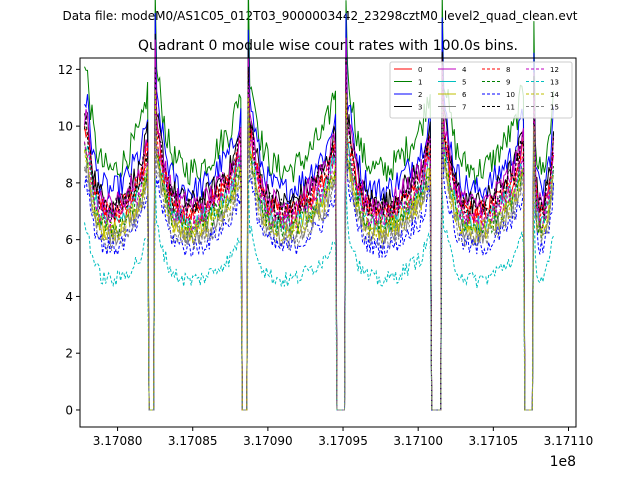 This screenshot has height=480, width=640. Describe the element at coordinates (554, 95) in the screenshot. I see `legend-label-14: 14` at that location.